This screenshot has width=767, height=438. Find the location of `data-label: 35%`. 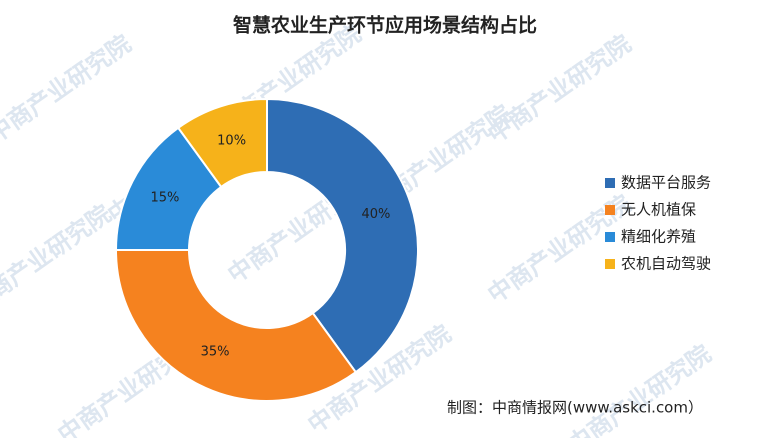

data-label: 35% is located at coordinates (215, 352).